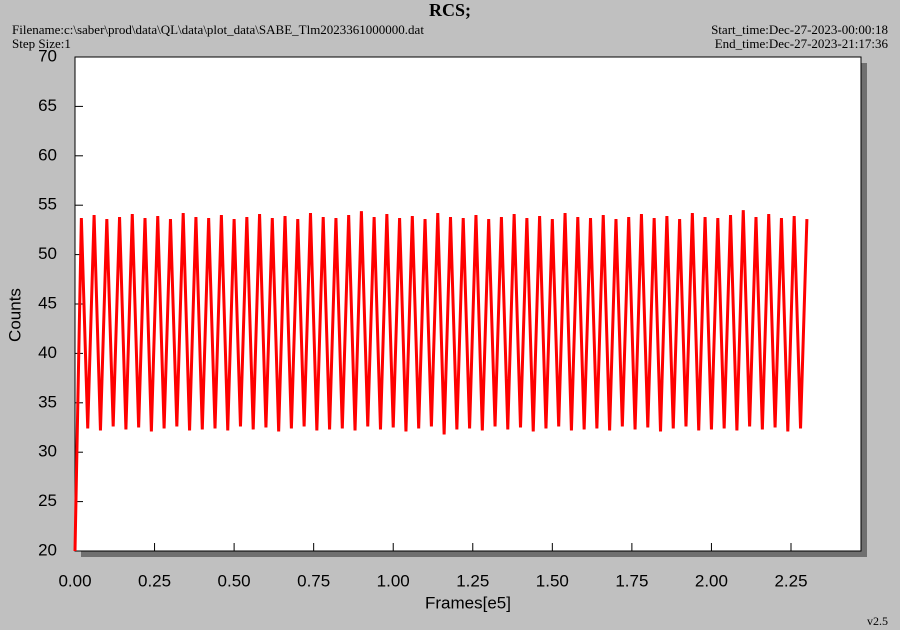  Describe the element at coordinates (799, 29) in the screenshot. I see `start-time: Start_time:Dec-27-2023-00:00:18` at that location.